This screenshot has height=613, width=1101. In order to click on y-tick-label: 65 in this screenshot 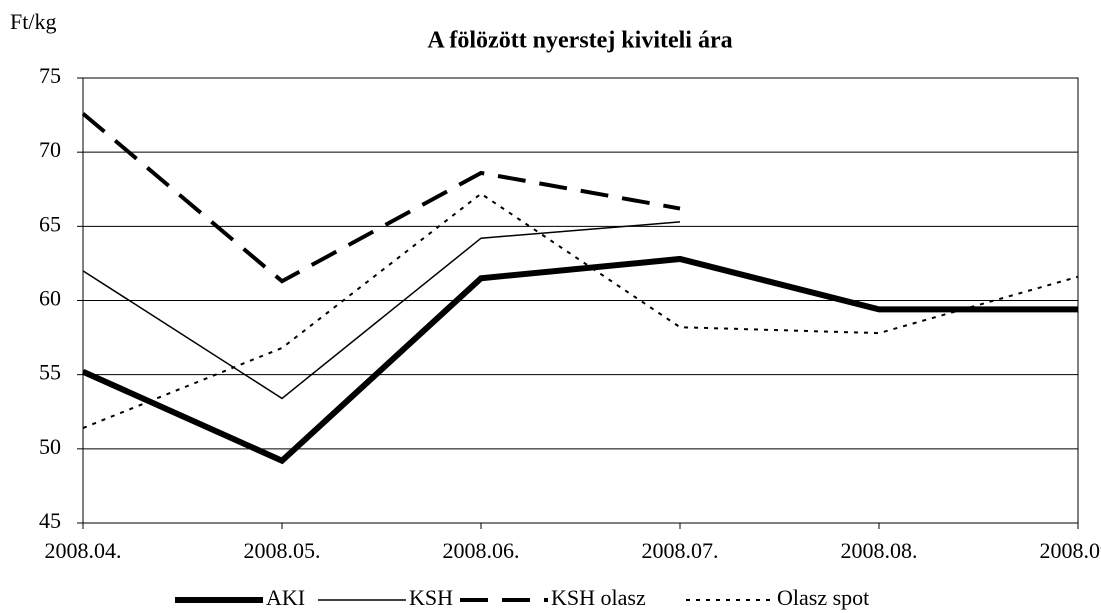, I will do `click(50, 223)`.